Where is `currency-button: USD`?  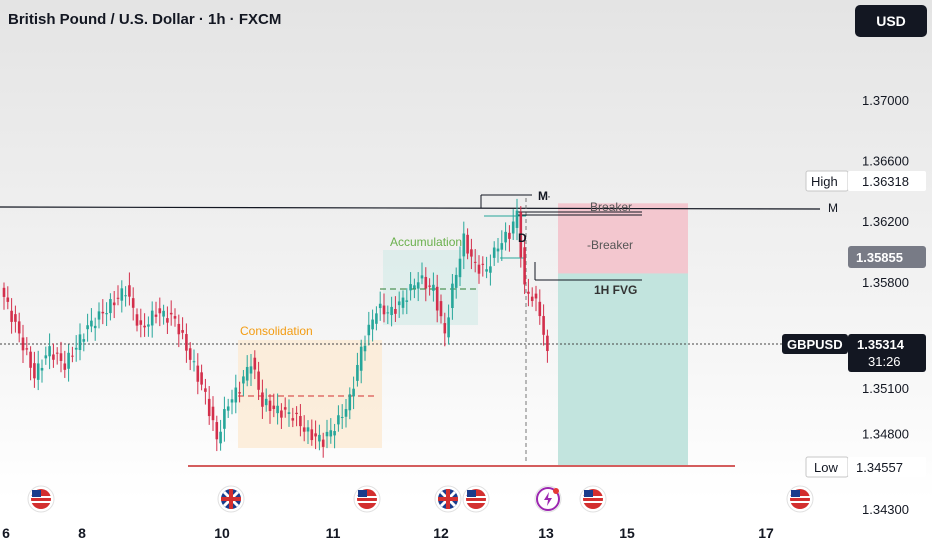 currency-button: USD is located at coordinates (891, 21).